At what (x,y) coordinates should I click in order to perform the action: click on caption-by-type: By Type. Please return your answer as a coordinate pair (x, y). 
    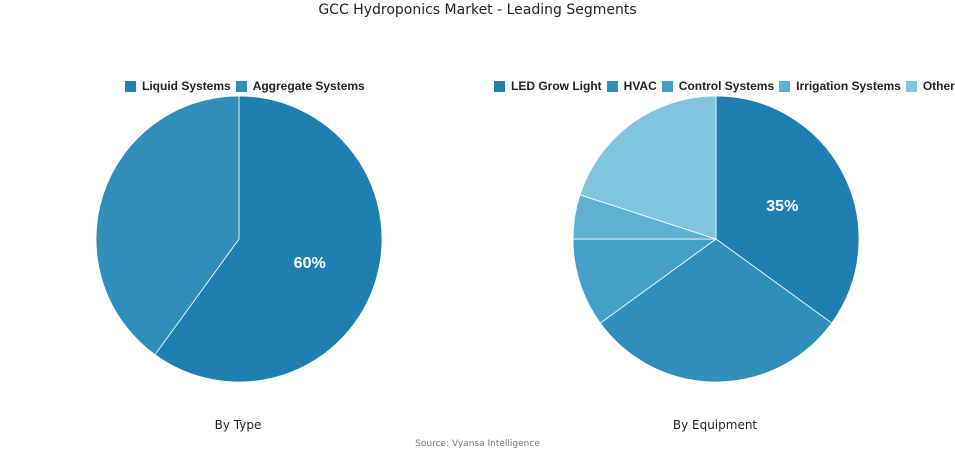
    Looking at the image, I should click on (238, 425).